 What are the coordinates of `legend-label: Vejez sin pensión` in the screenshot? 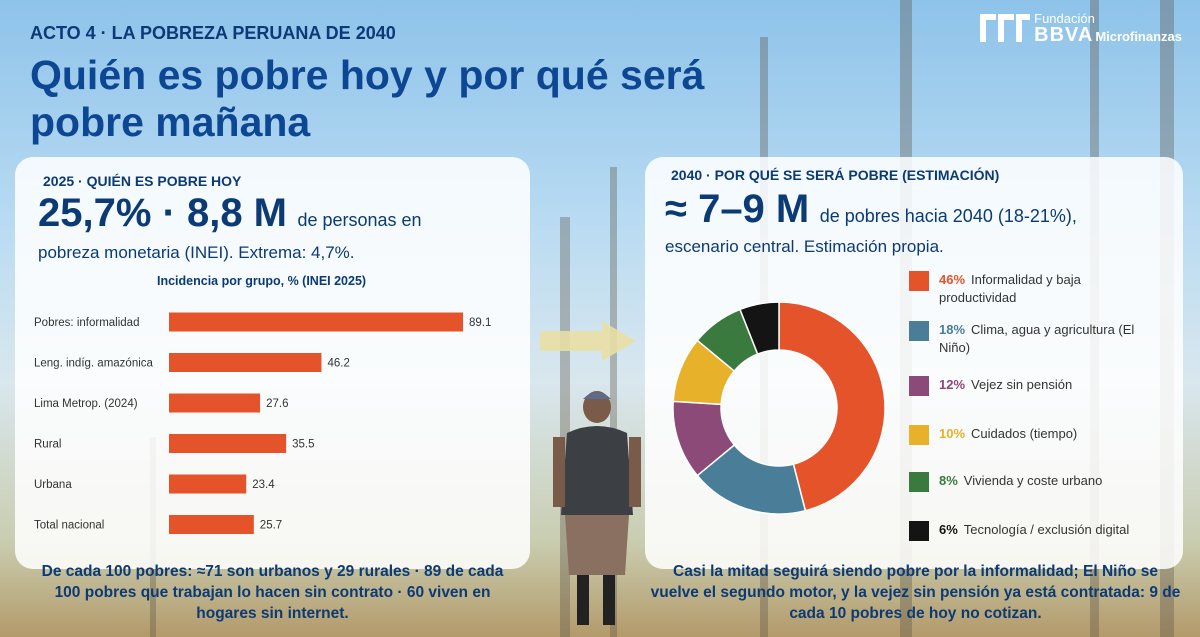 It's located at (1022, 384).